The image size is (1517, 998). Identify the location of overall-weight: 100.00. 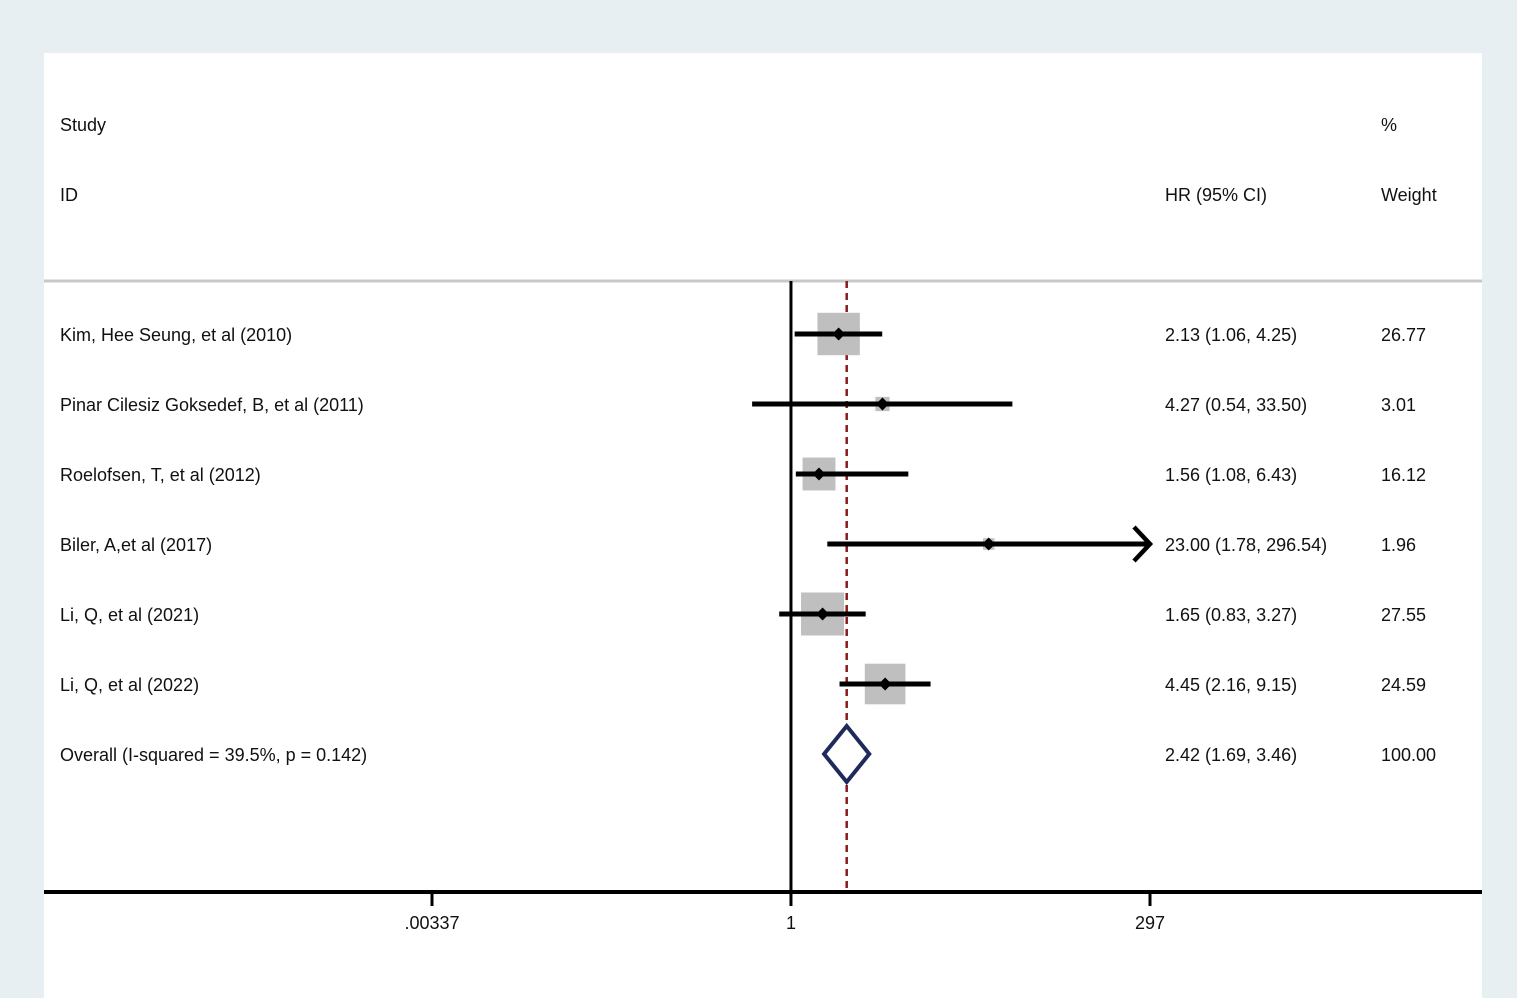
(1408, 755).